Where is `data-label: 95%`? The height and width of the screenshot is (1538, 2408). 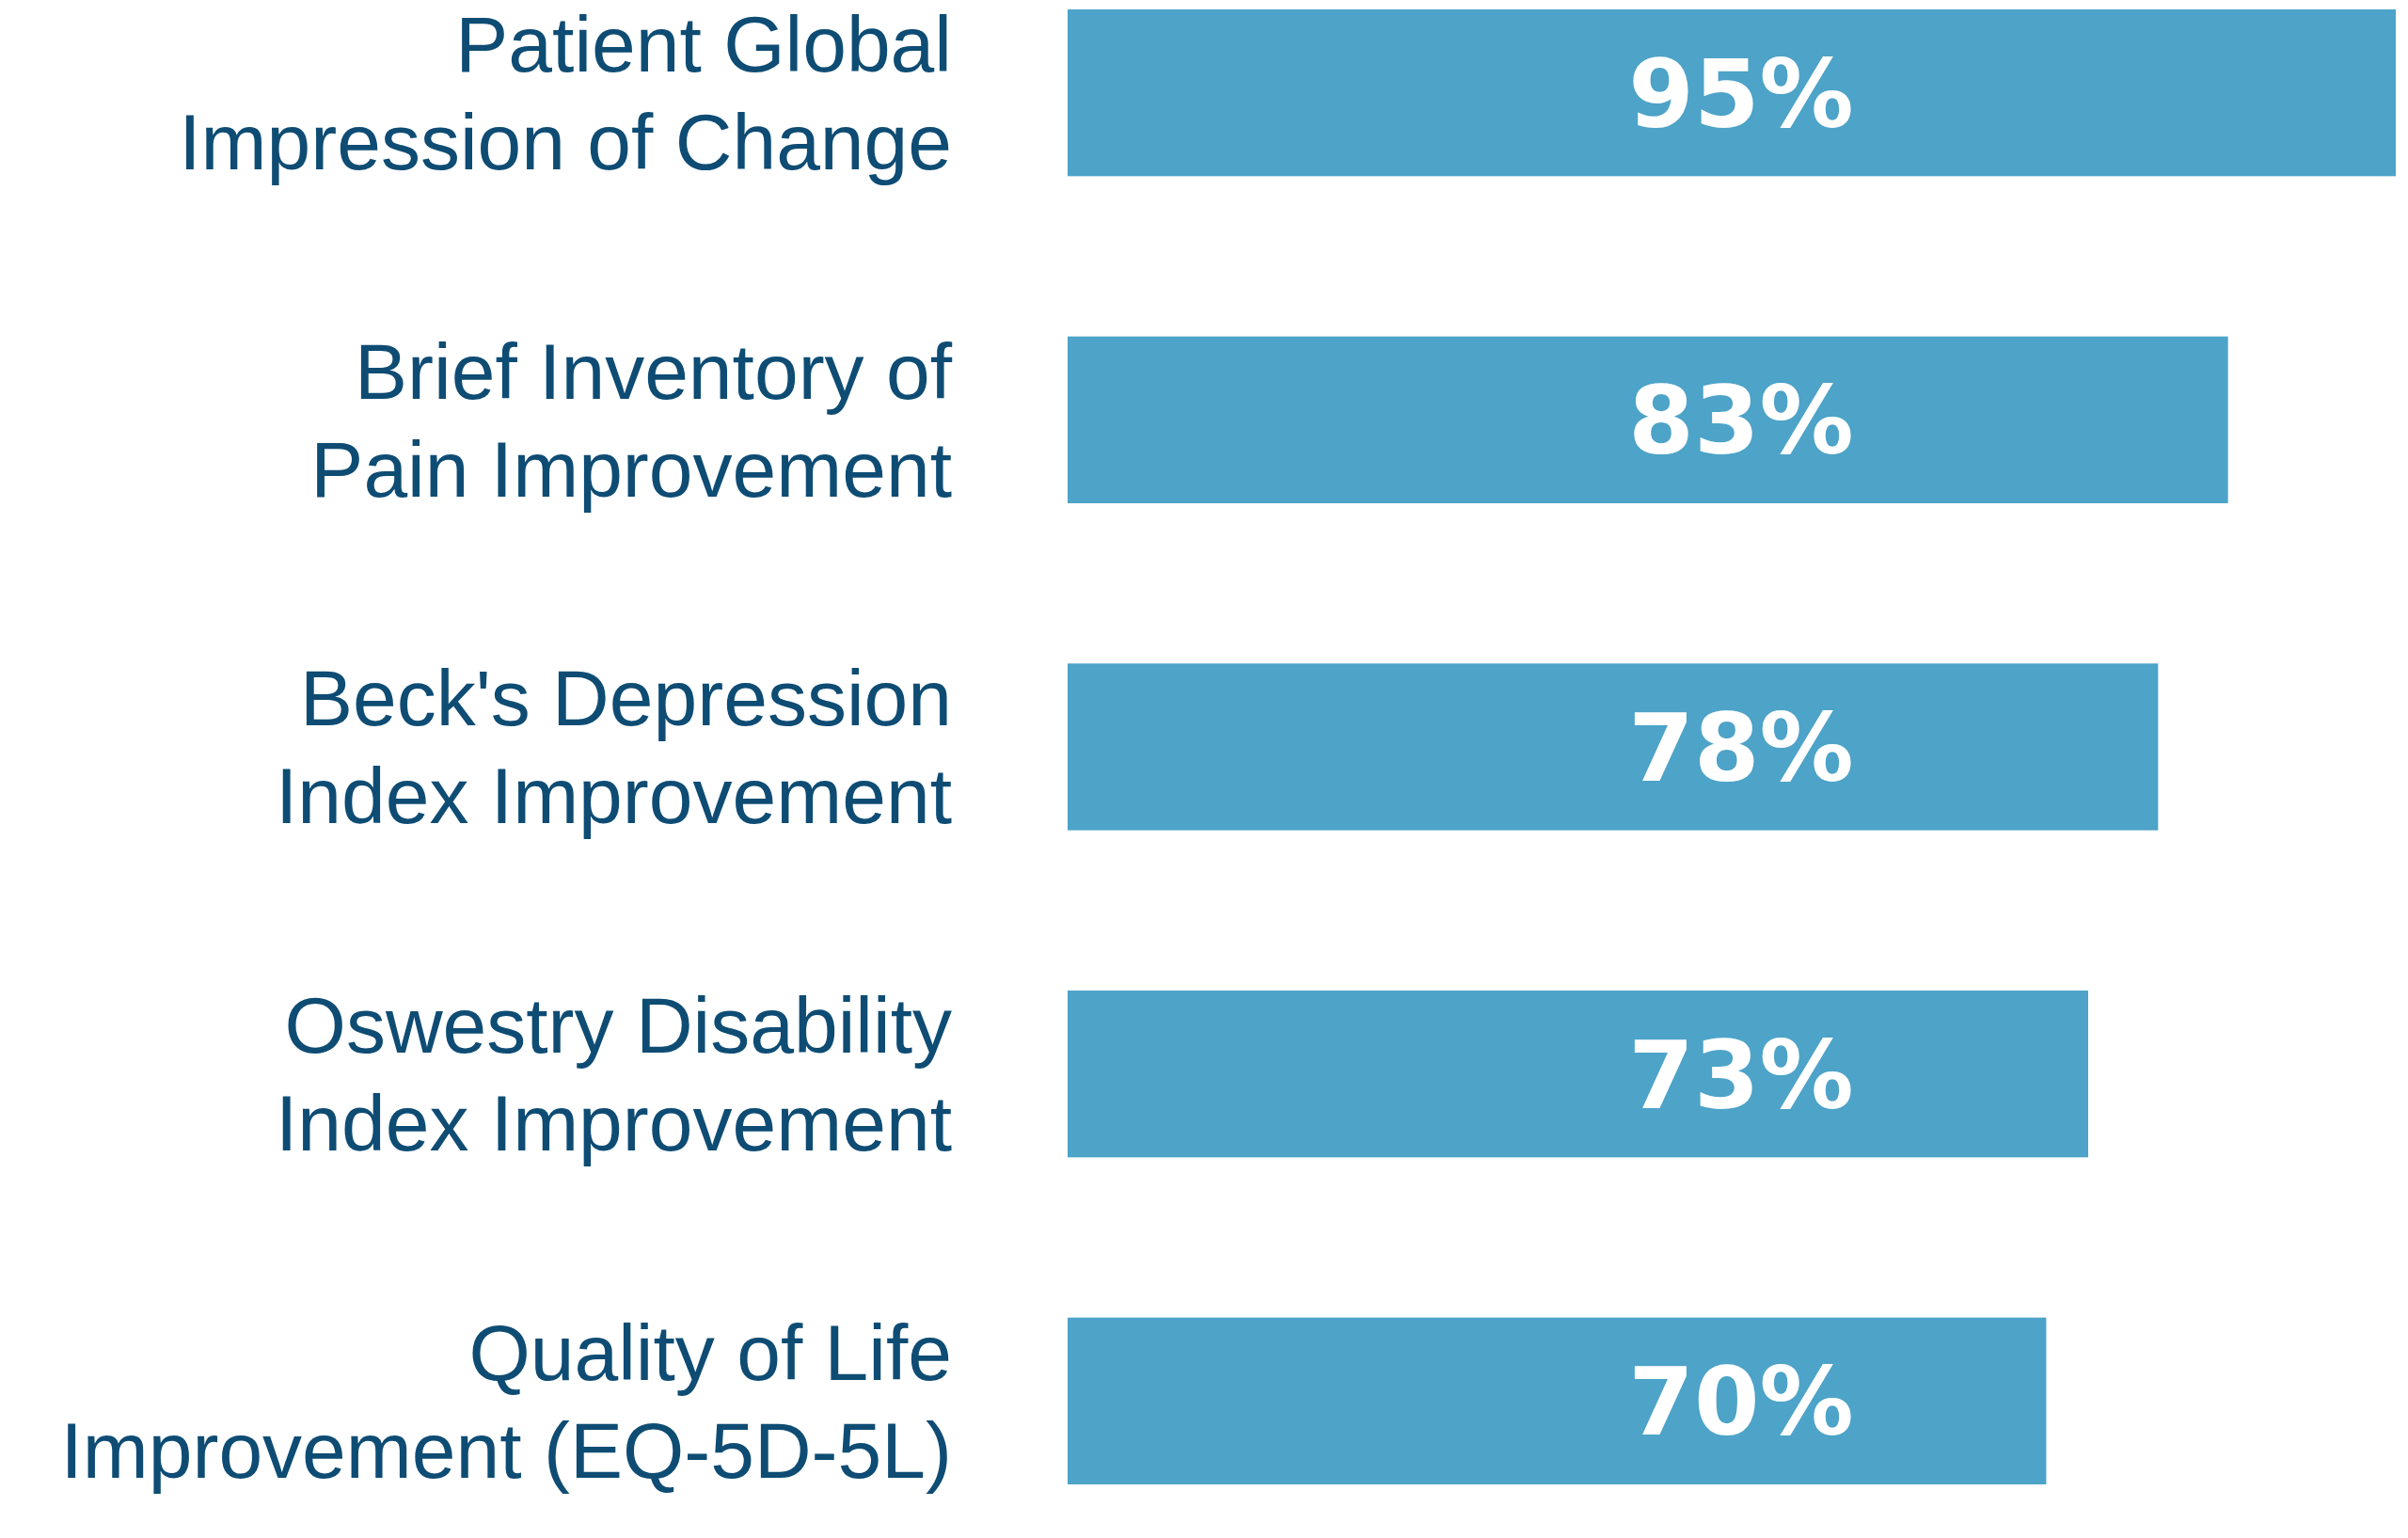 data-label: 95% is located at coordinates (1741, 95).